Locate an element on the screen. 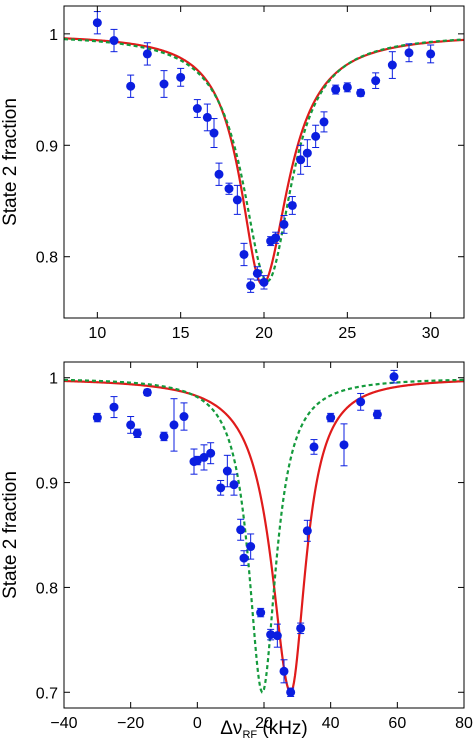  x-tick-label: 10 is located at coordinates (97, 333).